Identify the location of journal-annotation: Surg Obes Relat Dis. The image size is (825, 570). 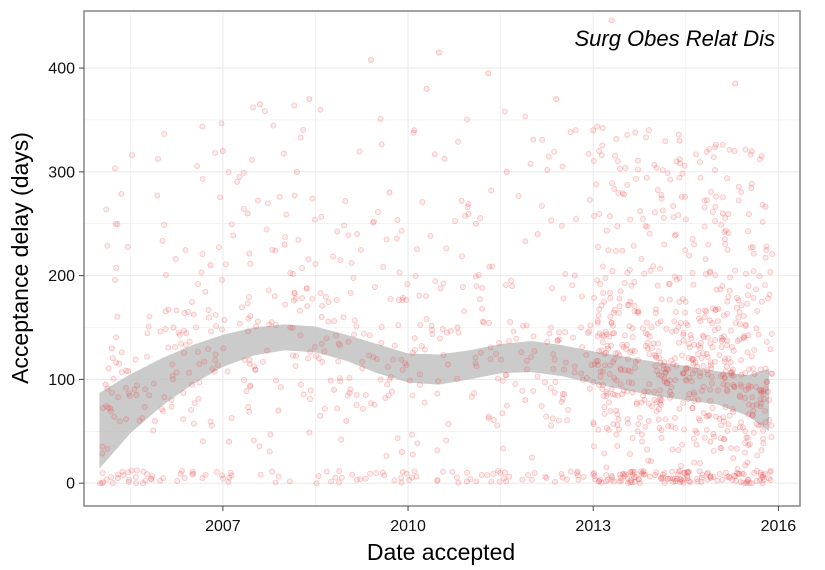
(674, 38).